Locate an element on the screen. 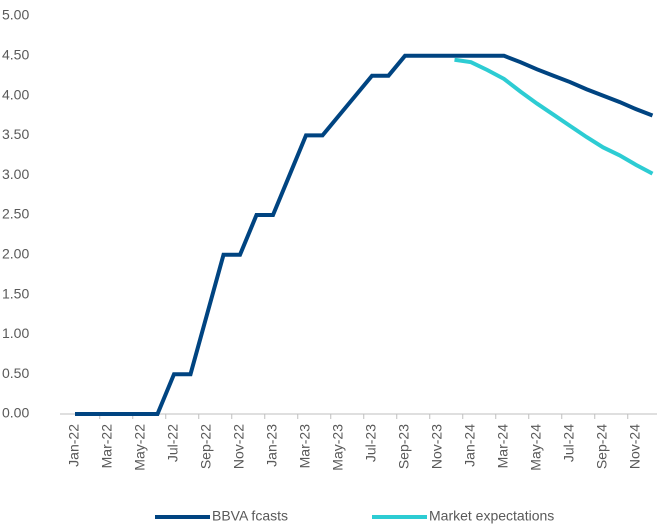  x-tick-label: Jan-23 is located at coordinates (272, 445).